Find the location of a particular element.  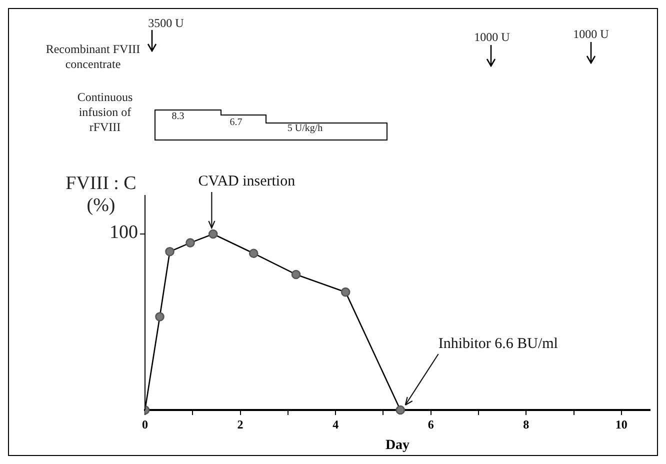

x-tick-label: 4 is located at coordinates (335, 424).